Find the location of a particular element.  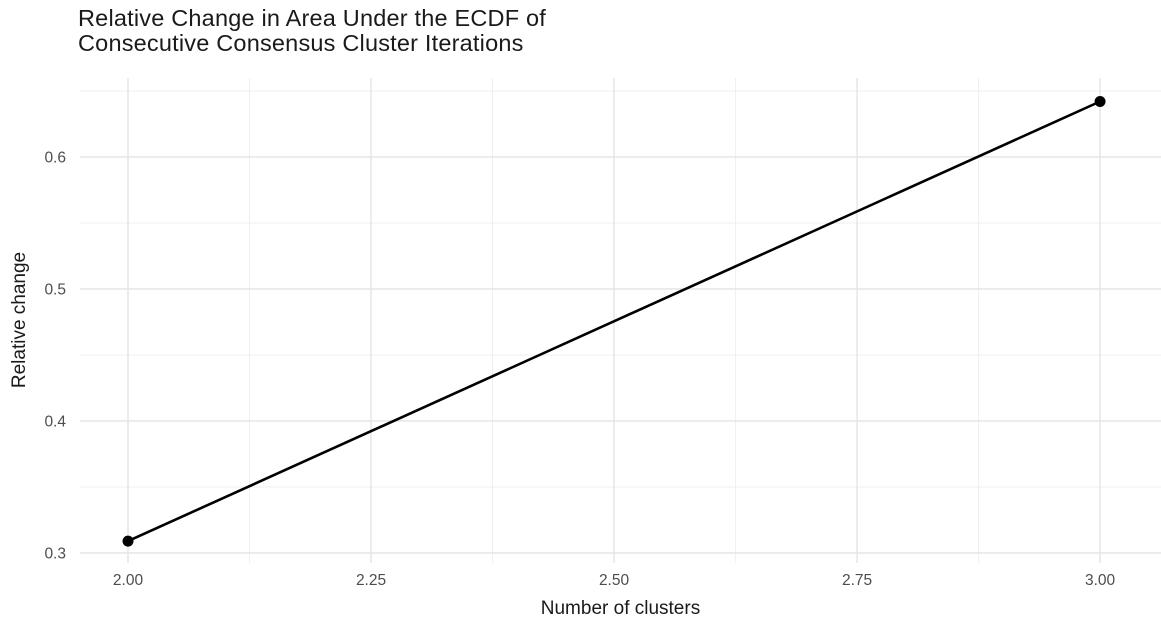

y-tick-label: 0.3 is located at coordinates (55, 553).